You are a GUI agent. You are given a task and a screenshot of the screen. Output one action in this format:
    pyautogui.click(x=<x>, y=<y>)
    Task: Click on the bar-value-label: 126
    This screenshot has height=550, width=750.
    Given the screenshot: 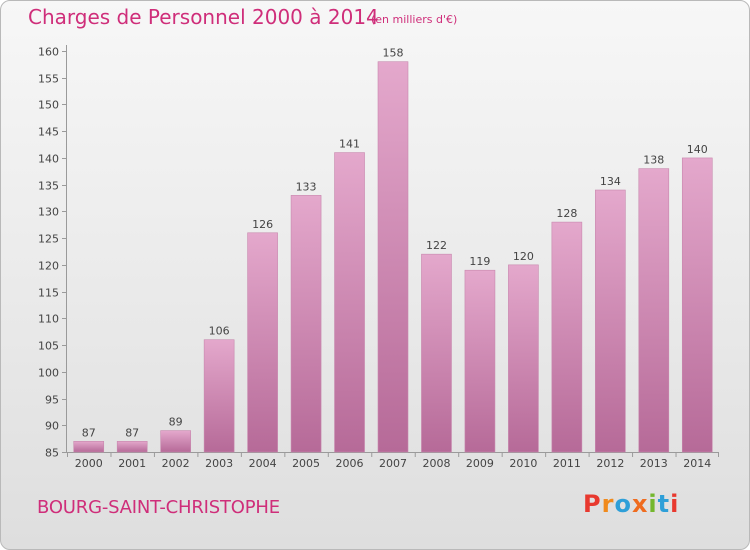 What is the action you would take?
    pyautogui.click(x=262, y=224)
    